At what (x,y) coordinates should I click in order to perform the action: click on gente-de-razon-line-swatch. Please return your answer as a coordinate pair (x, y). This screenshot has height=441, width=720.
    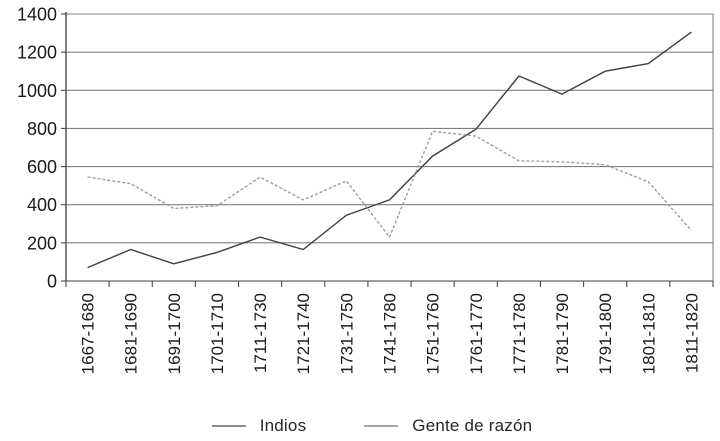
    Looking at the image, I should click on (381, 426).